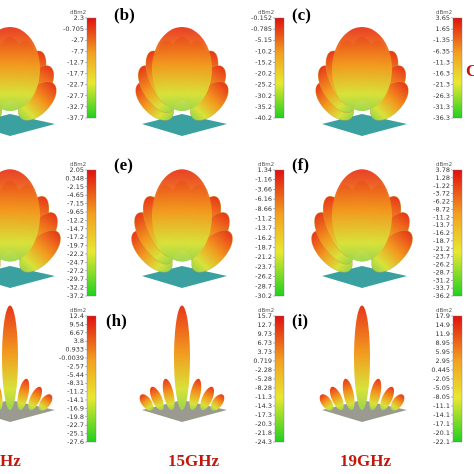  I want to click on colorbar-tick-label: 11.9, so click(443, 334).